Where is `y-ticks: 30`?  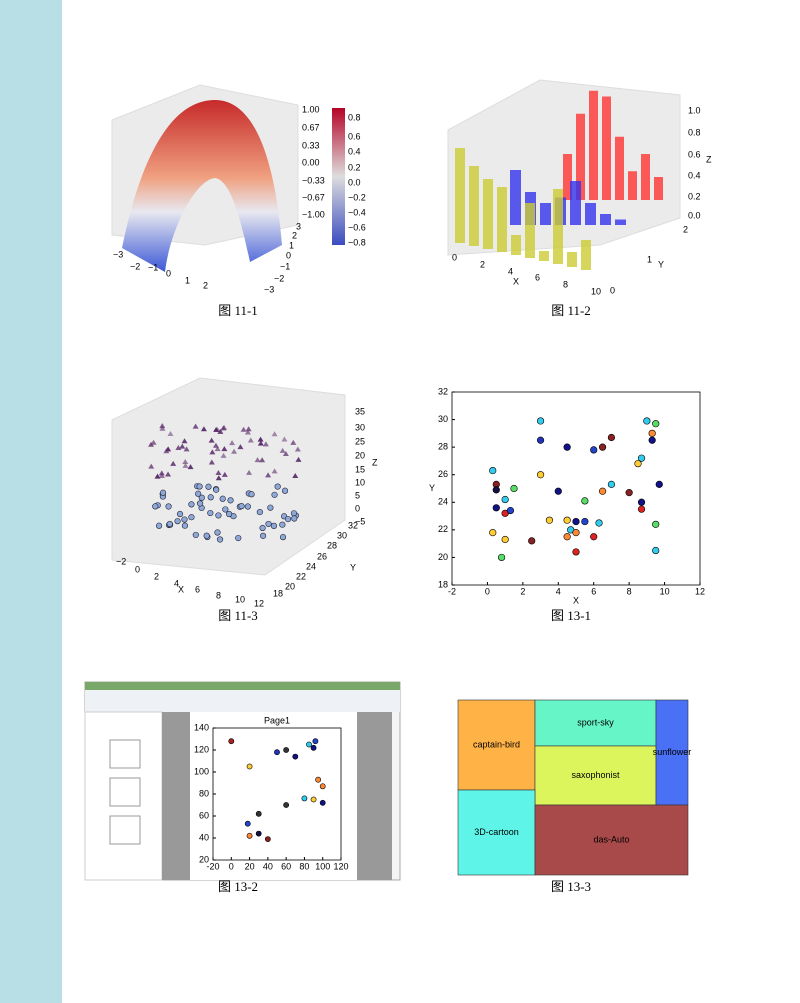
y-ticks: 30 is located at coordinates (342, 535).